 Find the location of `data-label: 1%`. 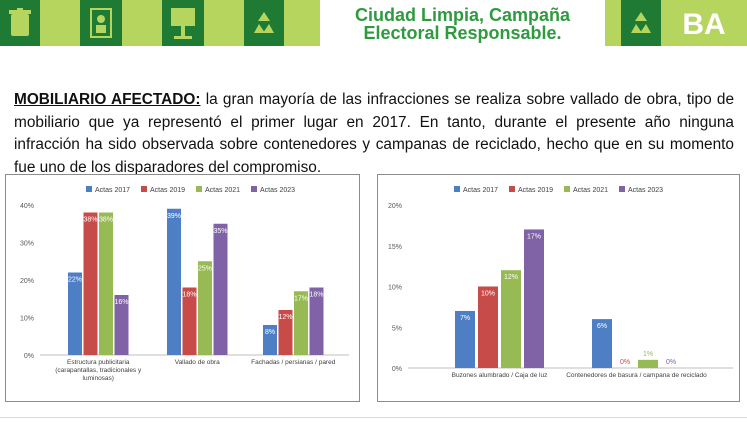

data-label: 1% is located at coordinates (648, 354).